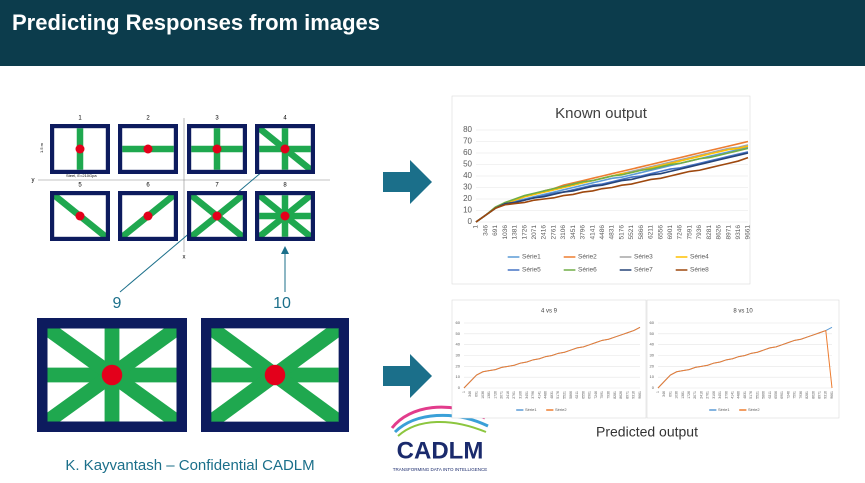 The height and width of the screenshot is (483, 865). I want to click on material-label: Steel, E=210Gpa, so click(81, 175).